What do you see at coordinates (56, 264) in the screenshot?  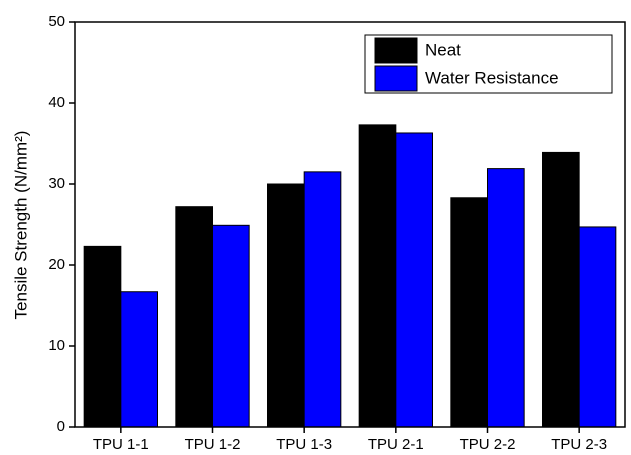 I see `y-tick-label: 20` at bounding box center [56, 264].